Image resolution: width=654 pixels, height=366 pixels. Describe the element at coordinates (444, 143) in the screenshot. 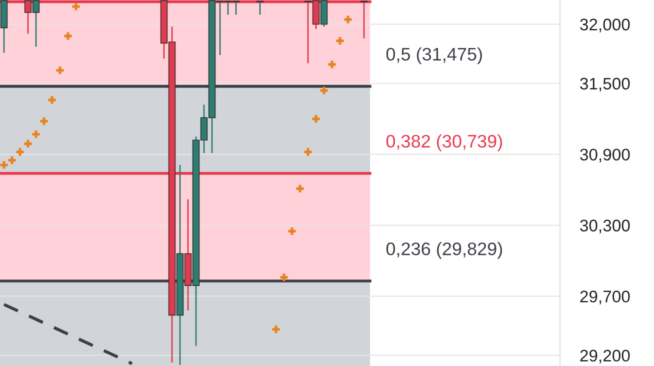

I see `ref-line-label: 0,382 (30,739)` at that location.